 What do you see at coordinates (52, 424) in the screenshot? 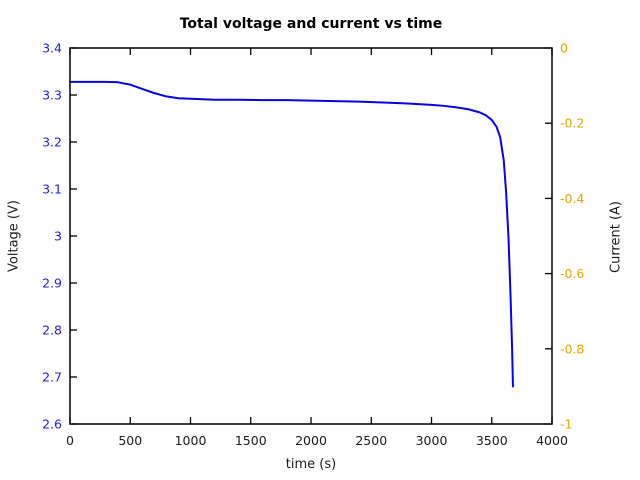
I see `y-left-tick-label: 2.6` at bounding box center [52, 424].